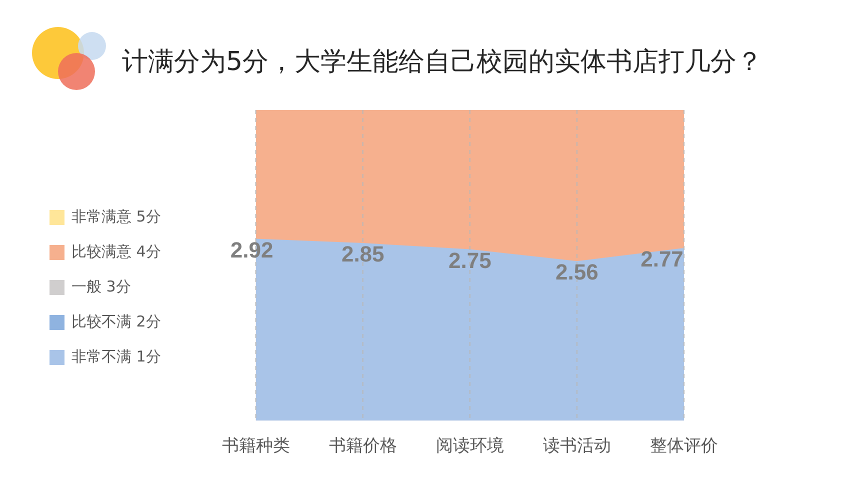 The width and height of the screenshot is (864, 485). I want to click on x-tick-label: 书籍种类, so click(256, 446).